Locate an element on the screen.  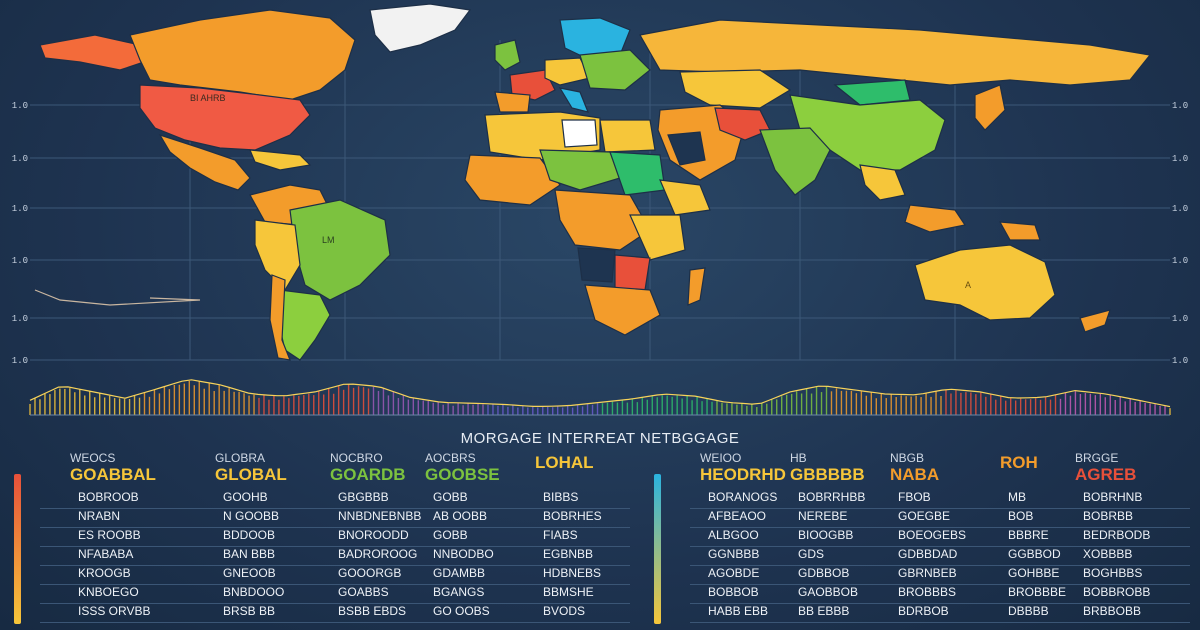
country-mexico is located at coordinates (204, 162).